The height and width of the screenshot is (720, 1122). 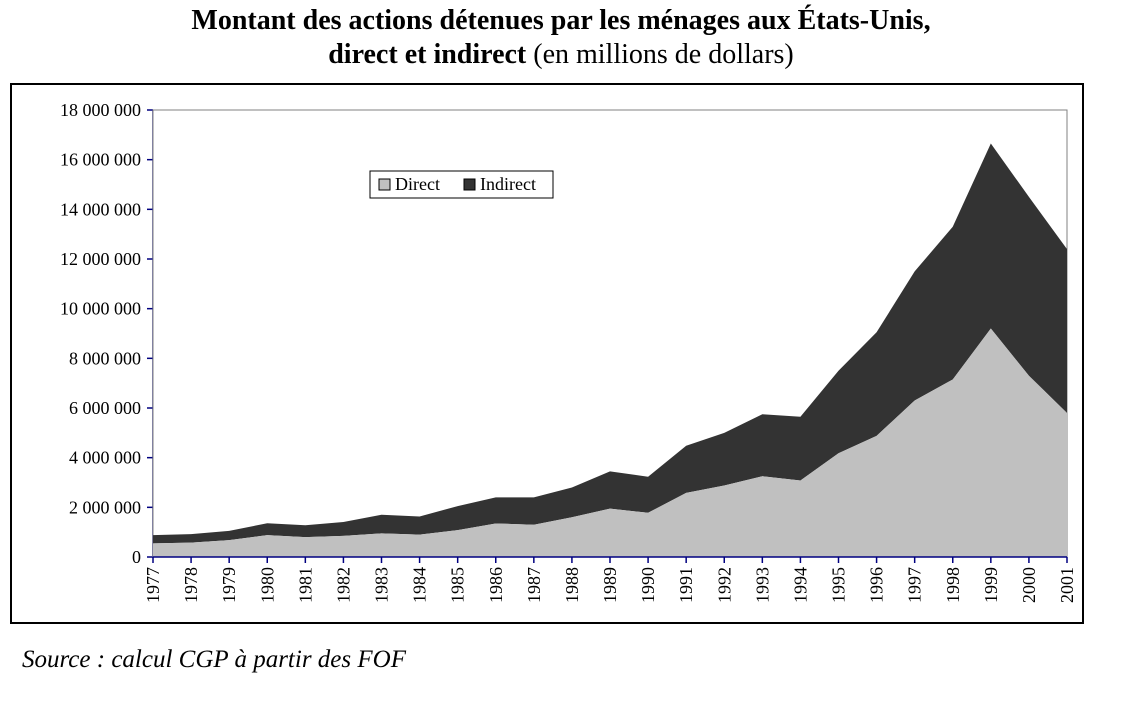 What do you see at coordinates (991, 585) in the screenshot?
I see `x-tick-label: 1999` at bounding box center [991, 585].